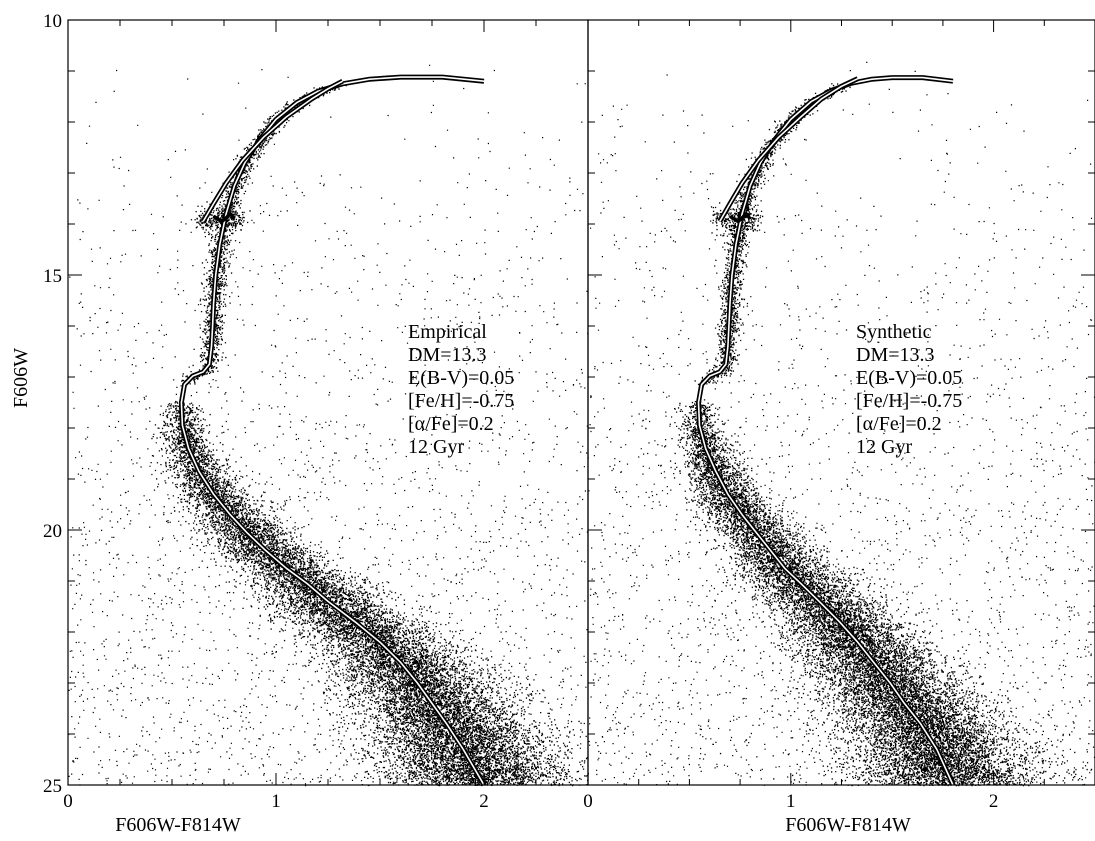 This screenshot has width=1095, height=841. I want to click on agb-isochrone-line-outer, so click(788, 149).